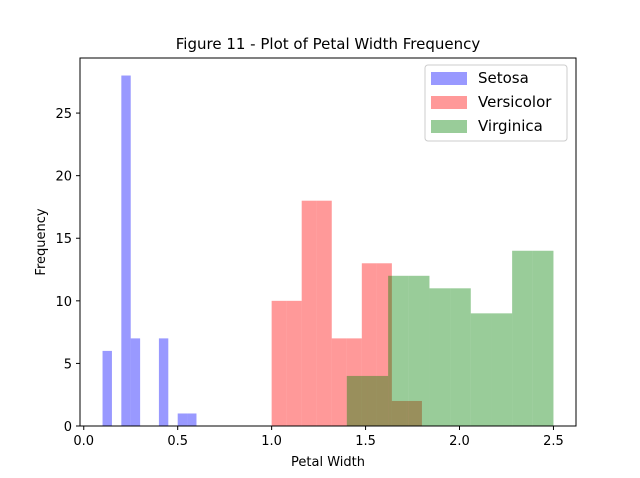 The width and height of the screenshot is (640, 478). Describe the element at coordinates (67, 271) in the screenshot. I see `y-axis: 0 5 10 15 20 25` at that location.